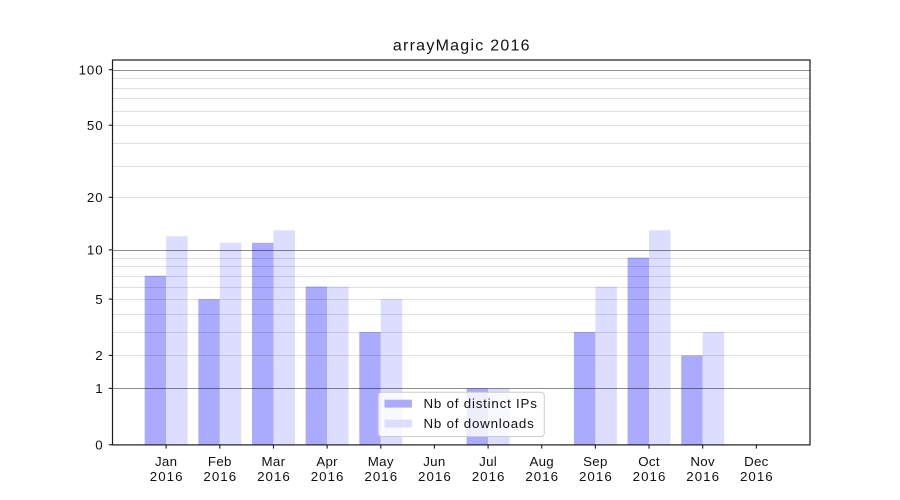 The image size is (900, 500). Describe the element at coordinates (99, 299) in the screenshot. I see `svg-text: 5` at that location.